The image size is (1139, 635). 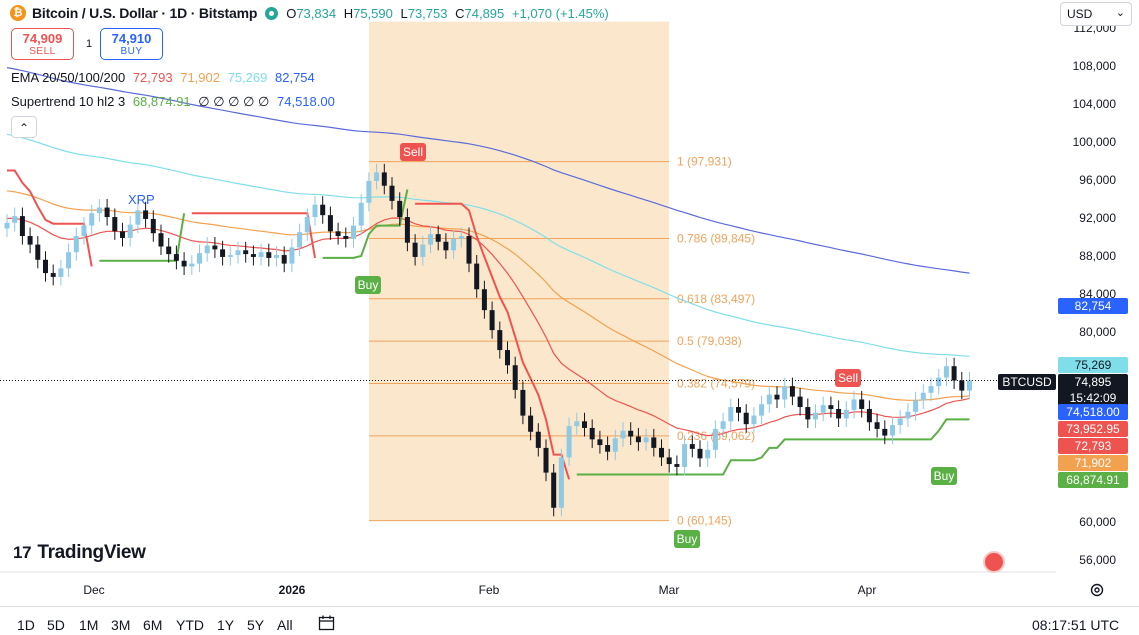 I want to click on sell-price: 74,909, so click(x=42, y=38).